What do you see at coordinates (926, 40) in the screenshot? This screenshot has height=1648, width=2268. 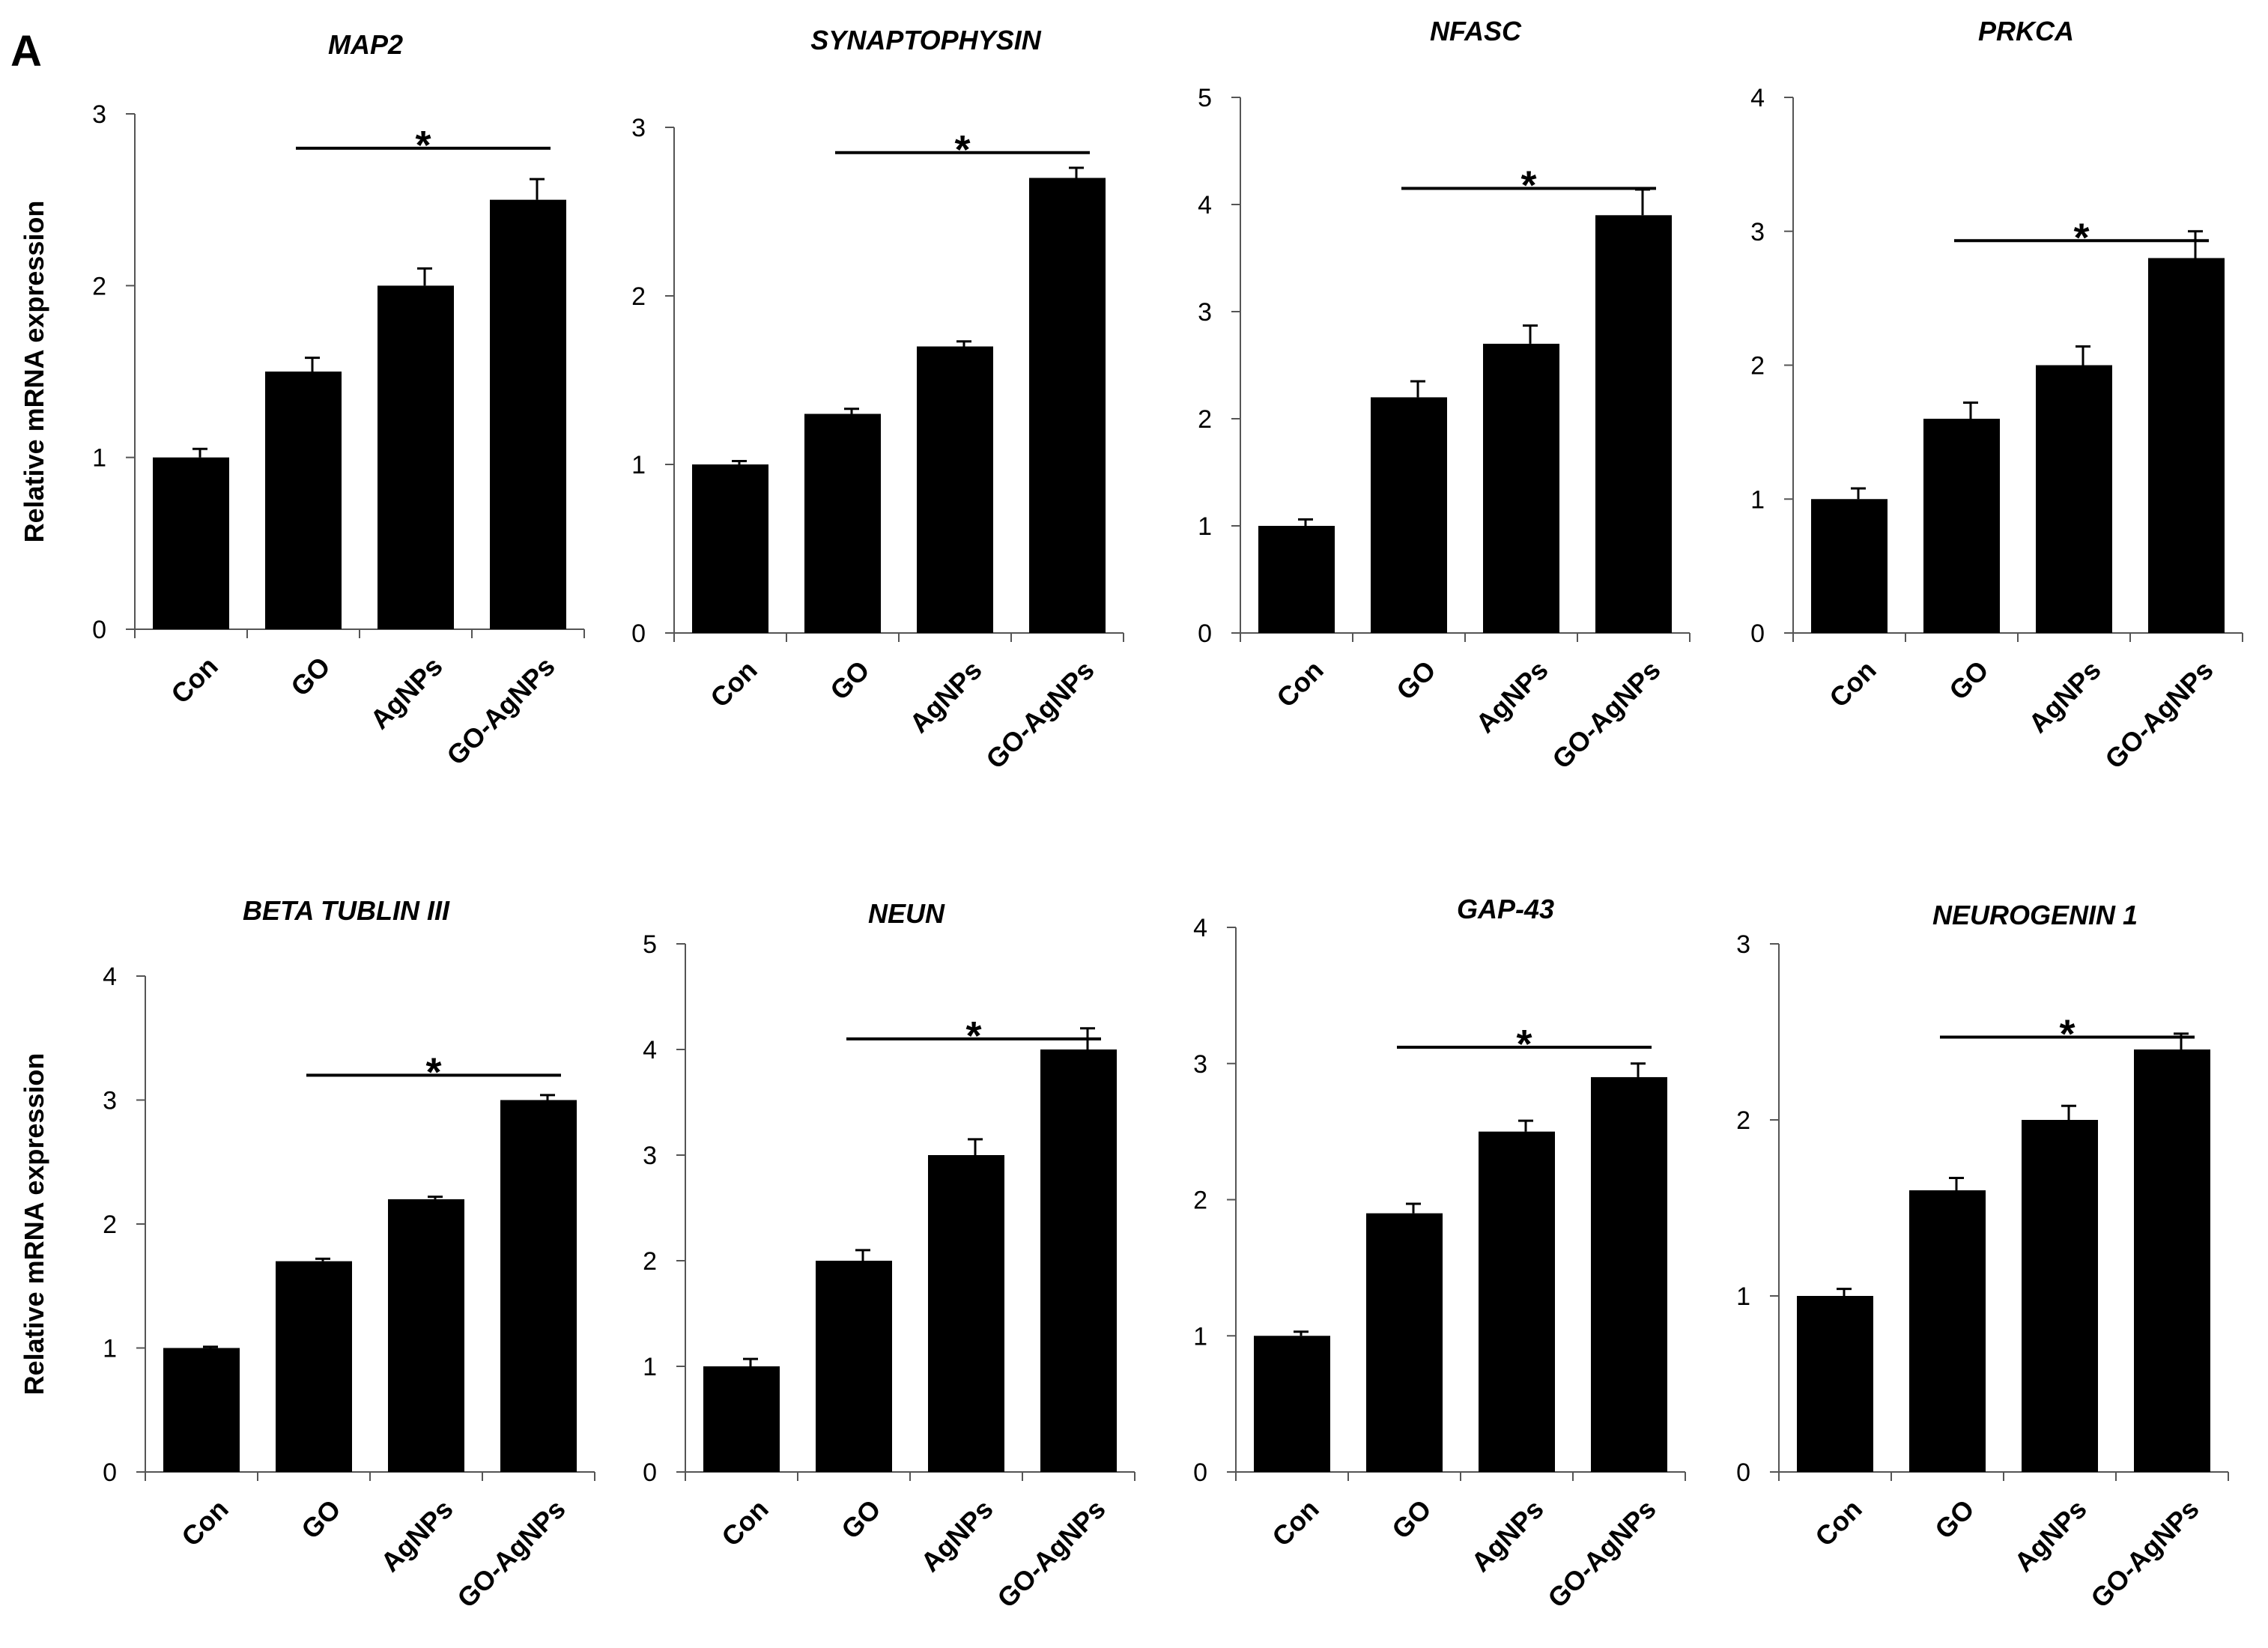 I see `chart-title: SYNAPTOPHYSIN` at bounding box center [926, 40].